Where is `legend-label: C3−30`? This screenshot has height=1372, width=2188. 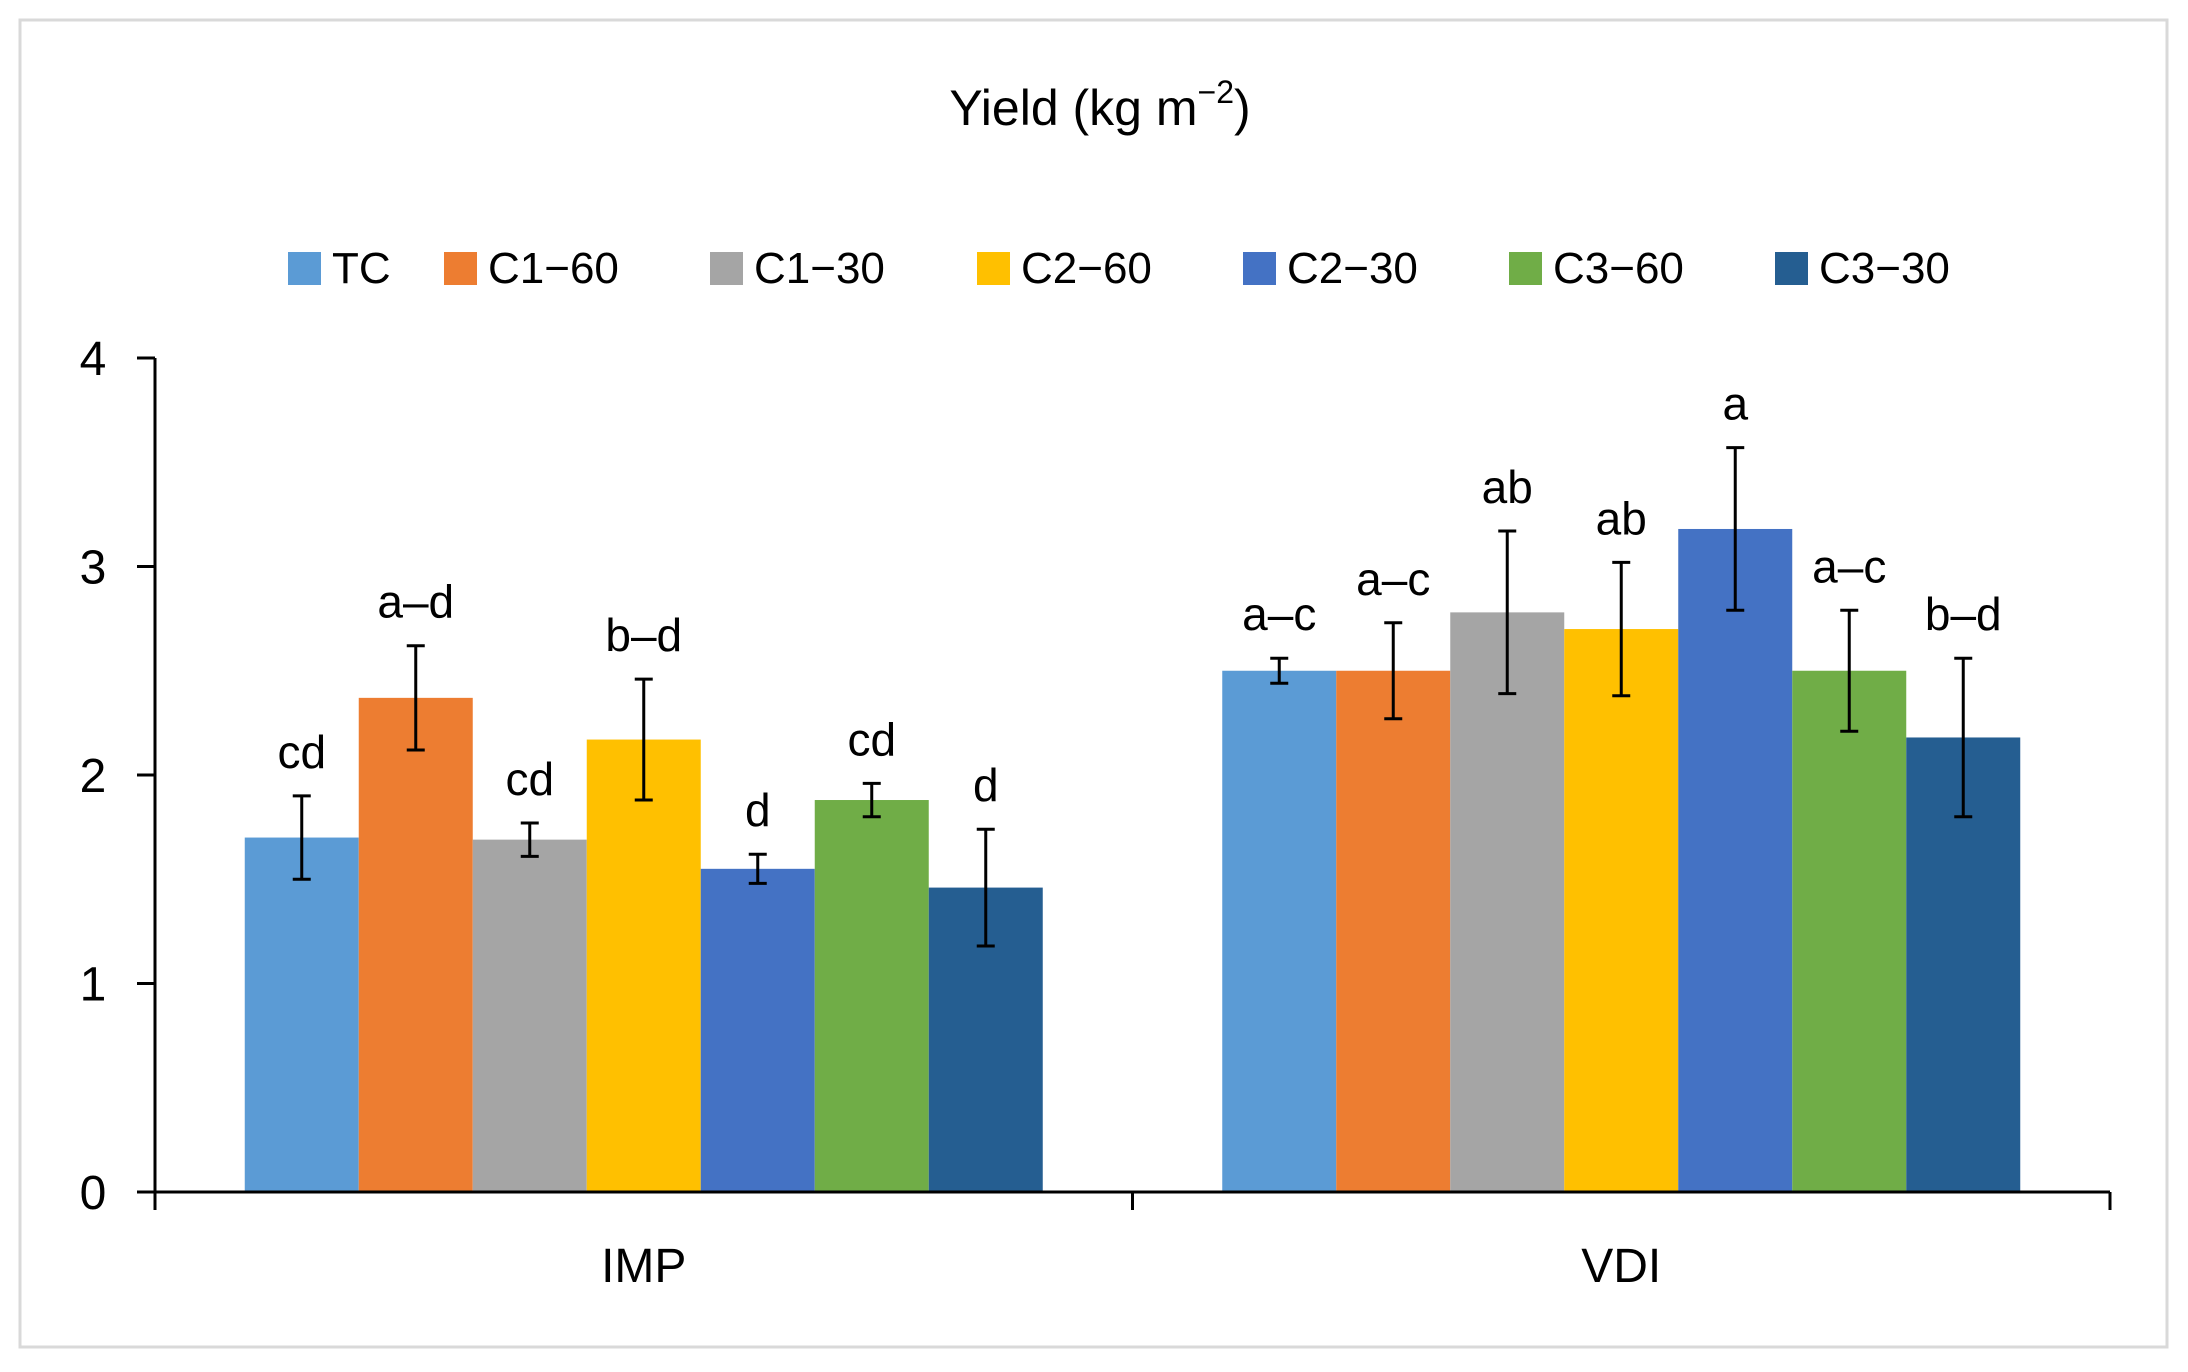
legend-label: C3−30 is located at coordinates (1884, 268).